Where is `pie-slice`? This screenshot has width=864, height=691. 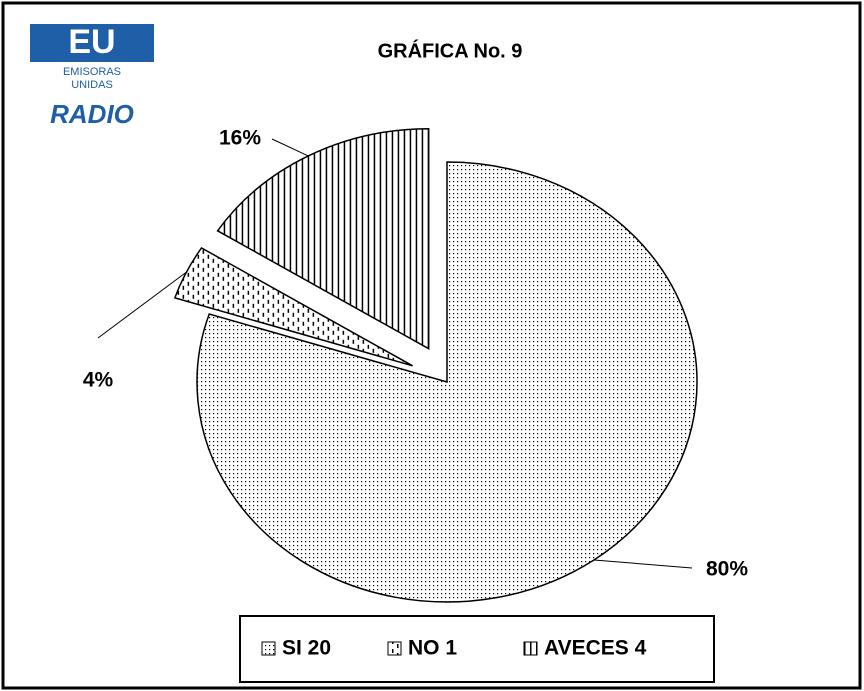
pie-slice is located at coordinates (293, 306).